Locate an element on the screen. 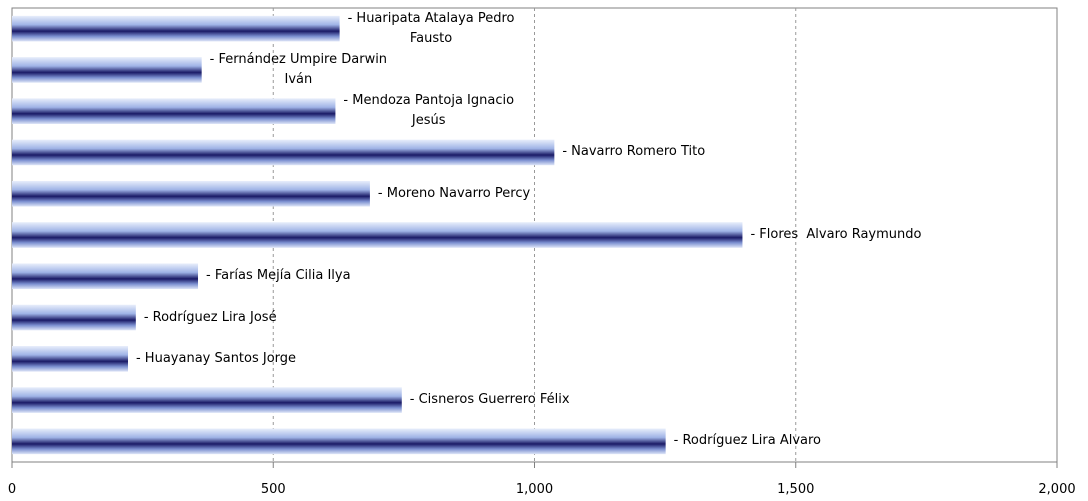 The width and height of the screenshot is (1088, 501). bar-label: - Navarro Romero Tito is located at coordinates (634, 152).